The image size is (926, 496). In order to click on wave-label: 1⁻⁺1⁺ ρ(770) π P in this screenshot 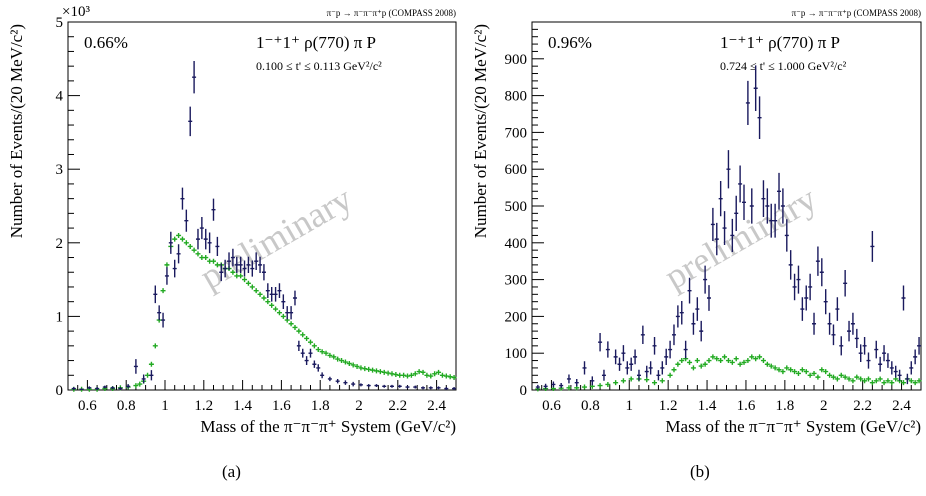, I will do `click(780, 42)`.